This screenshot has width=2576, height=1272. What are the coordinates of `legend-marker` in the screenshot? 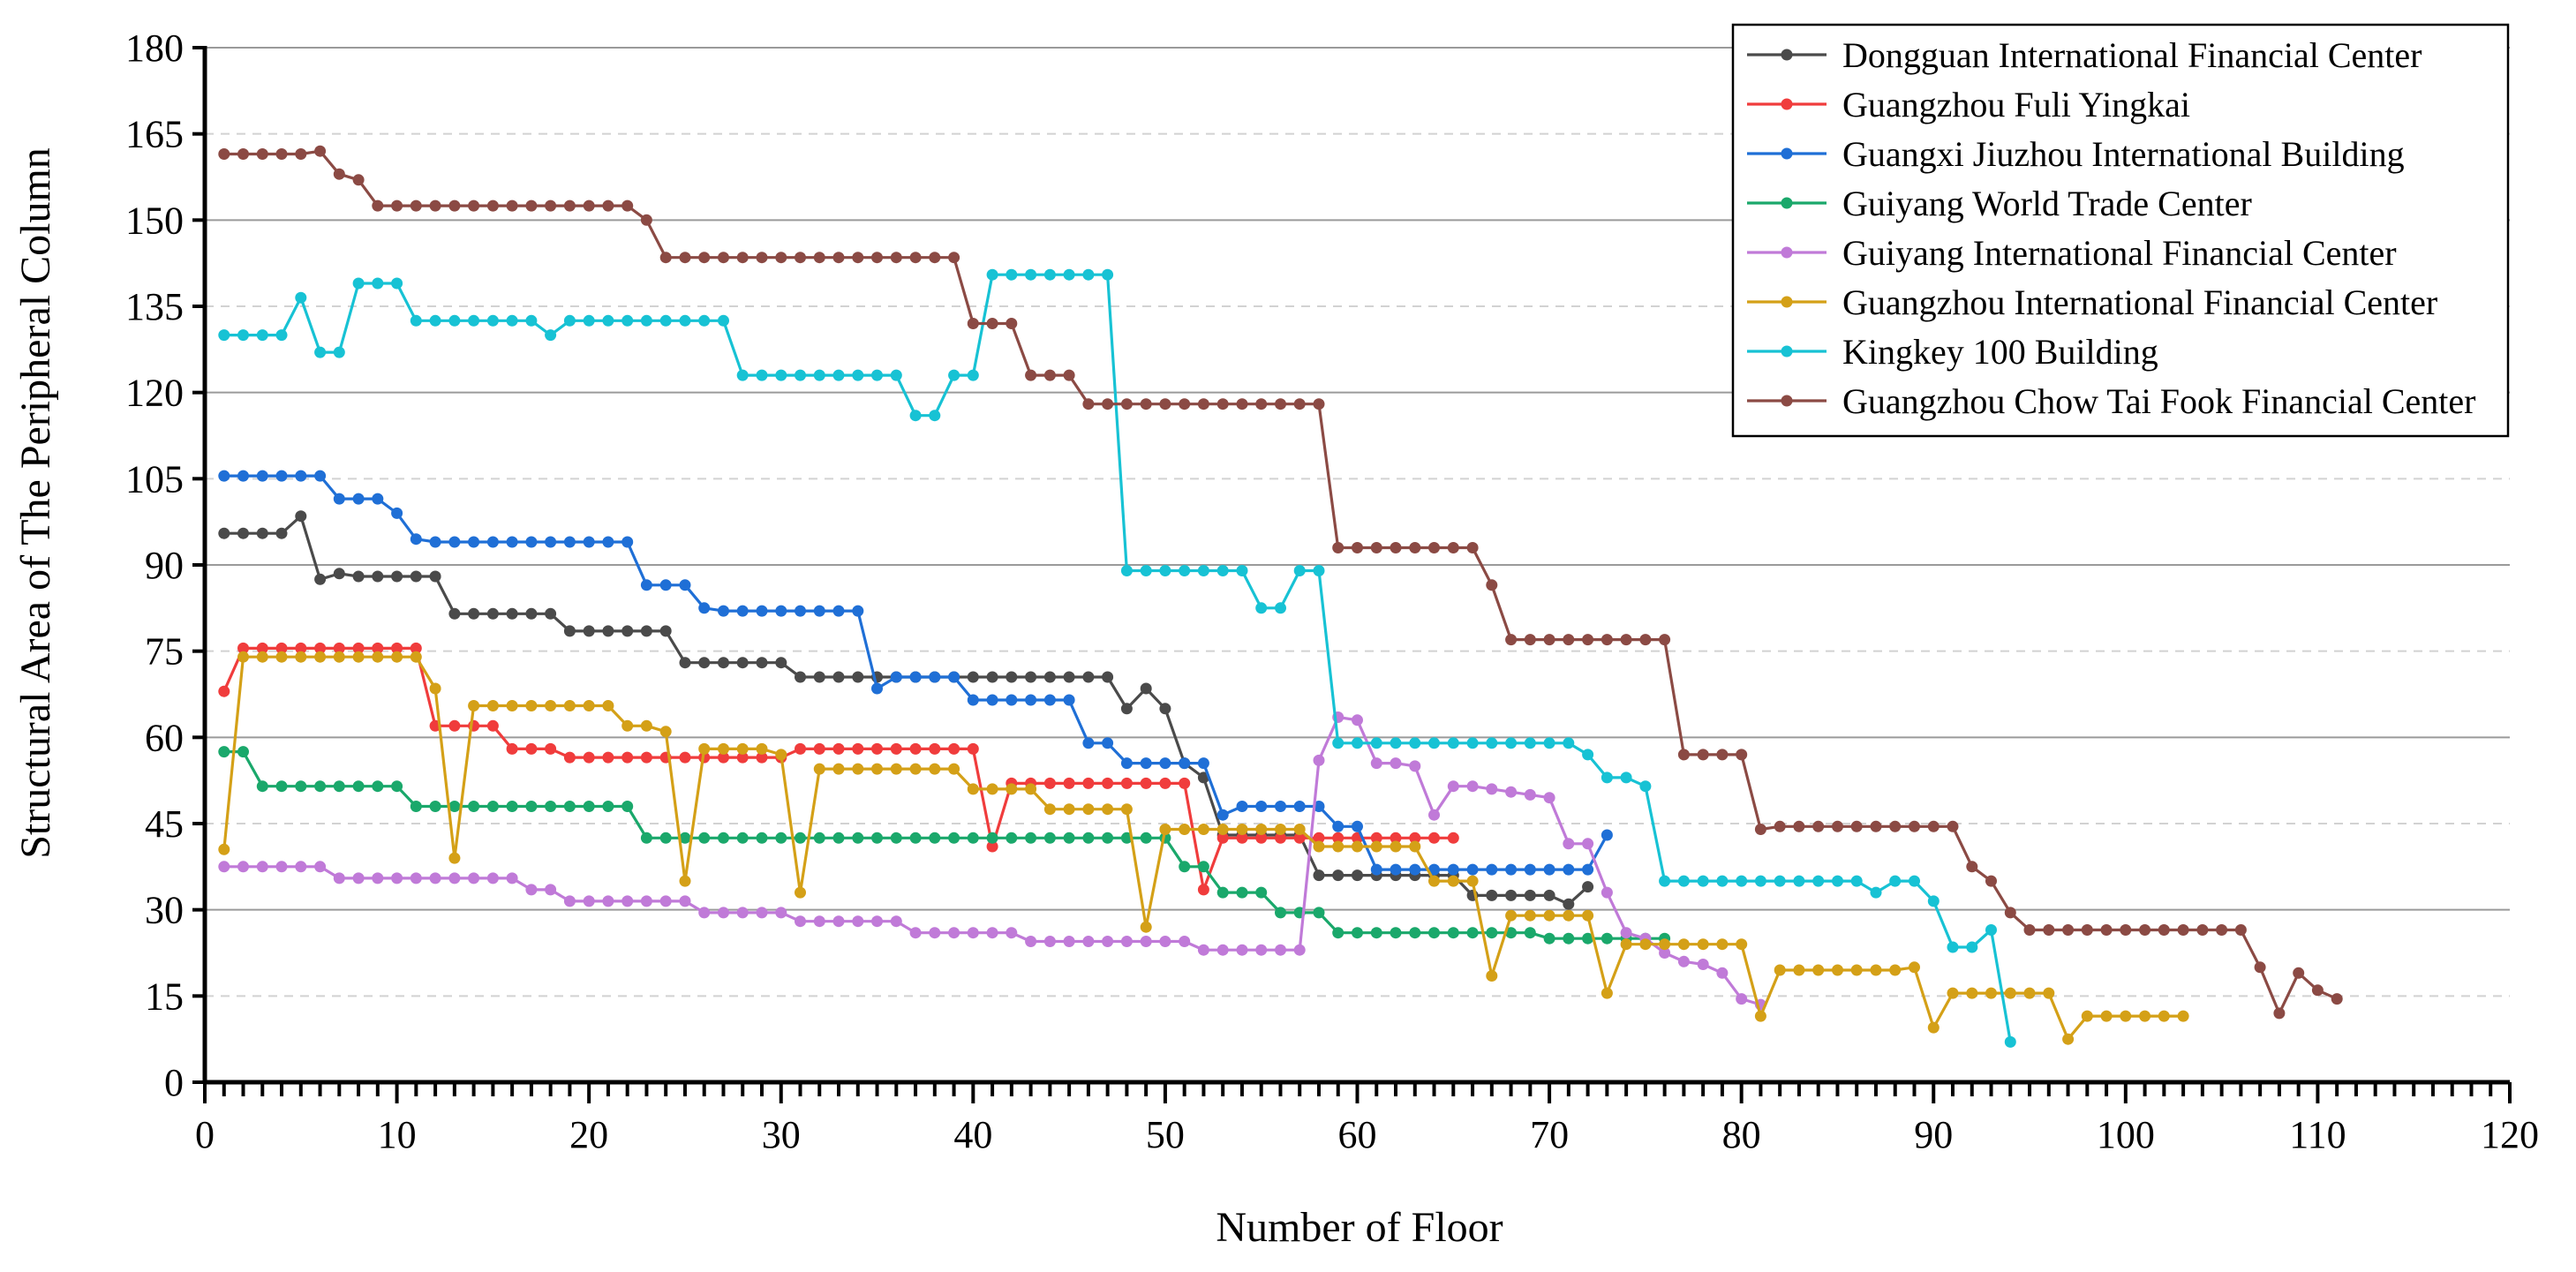 It's located at (1787, 203).